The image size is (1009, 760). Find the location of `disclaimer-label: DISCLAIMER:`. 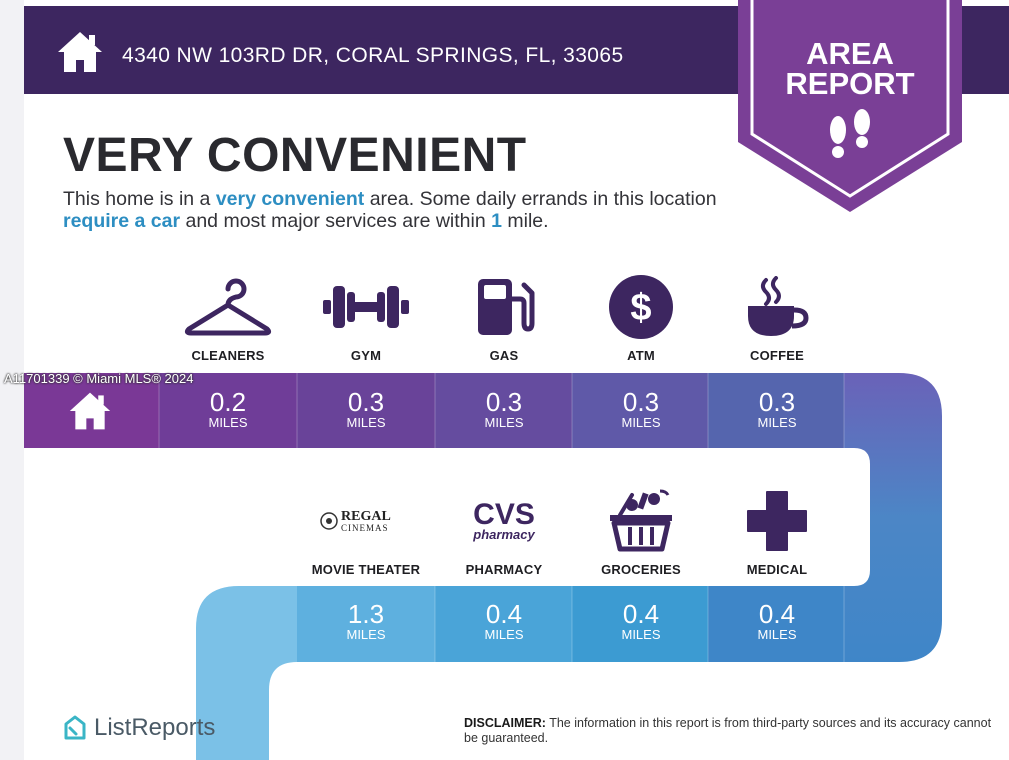

disclaimer-label: DISCLAIMER: is located at coordinates (505, 723).